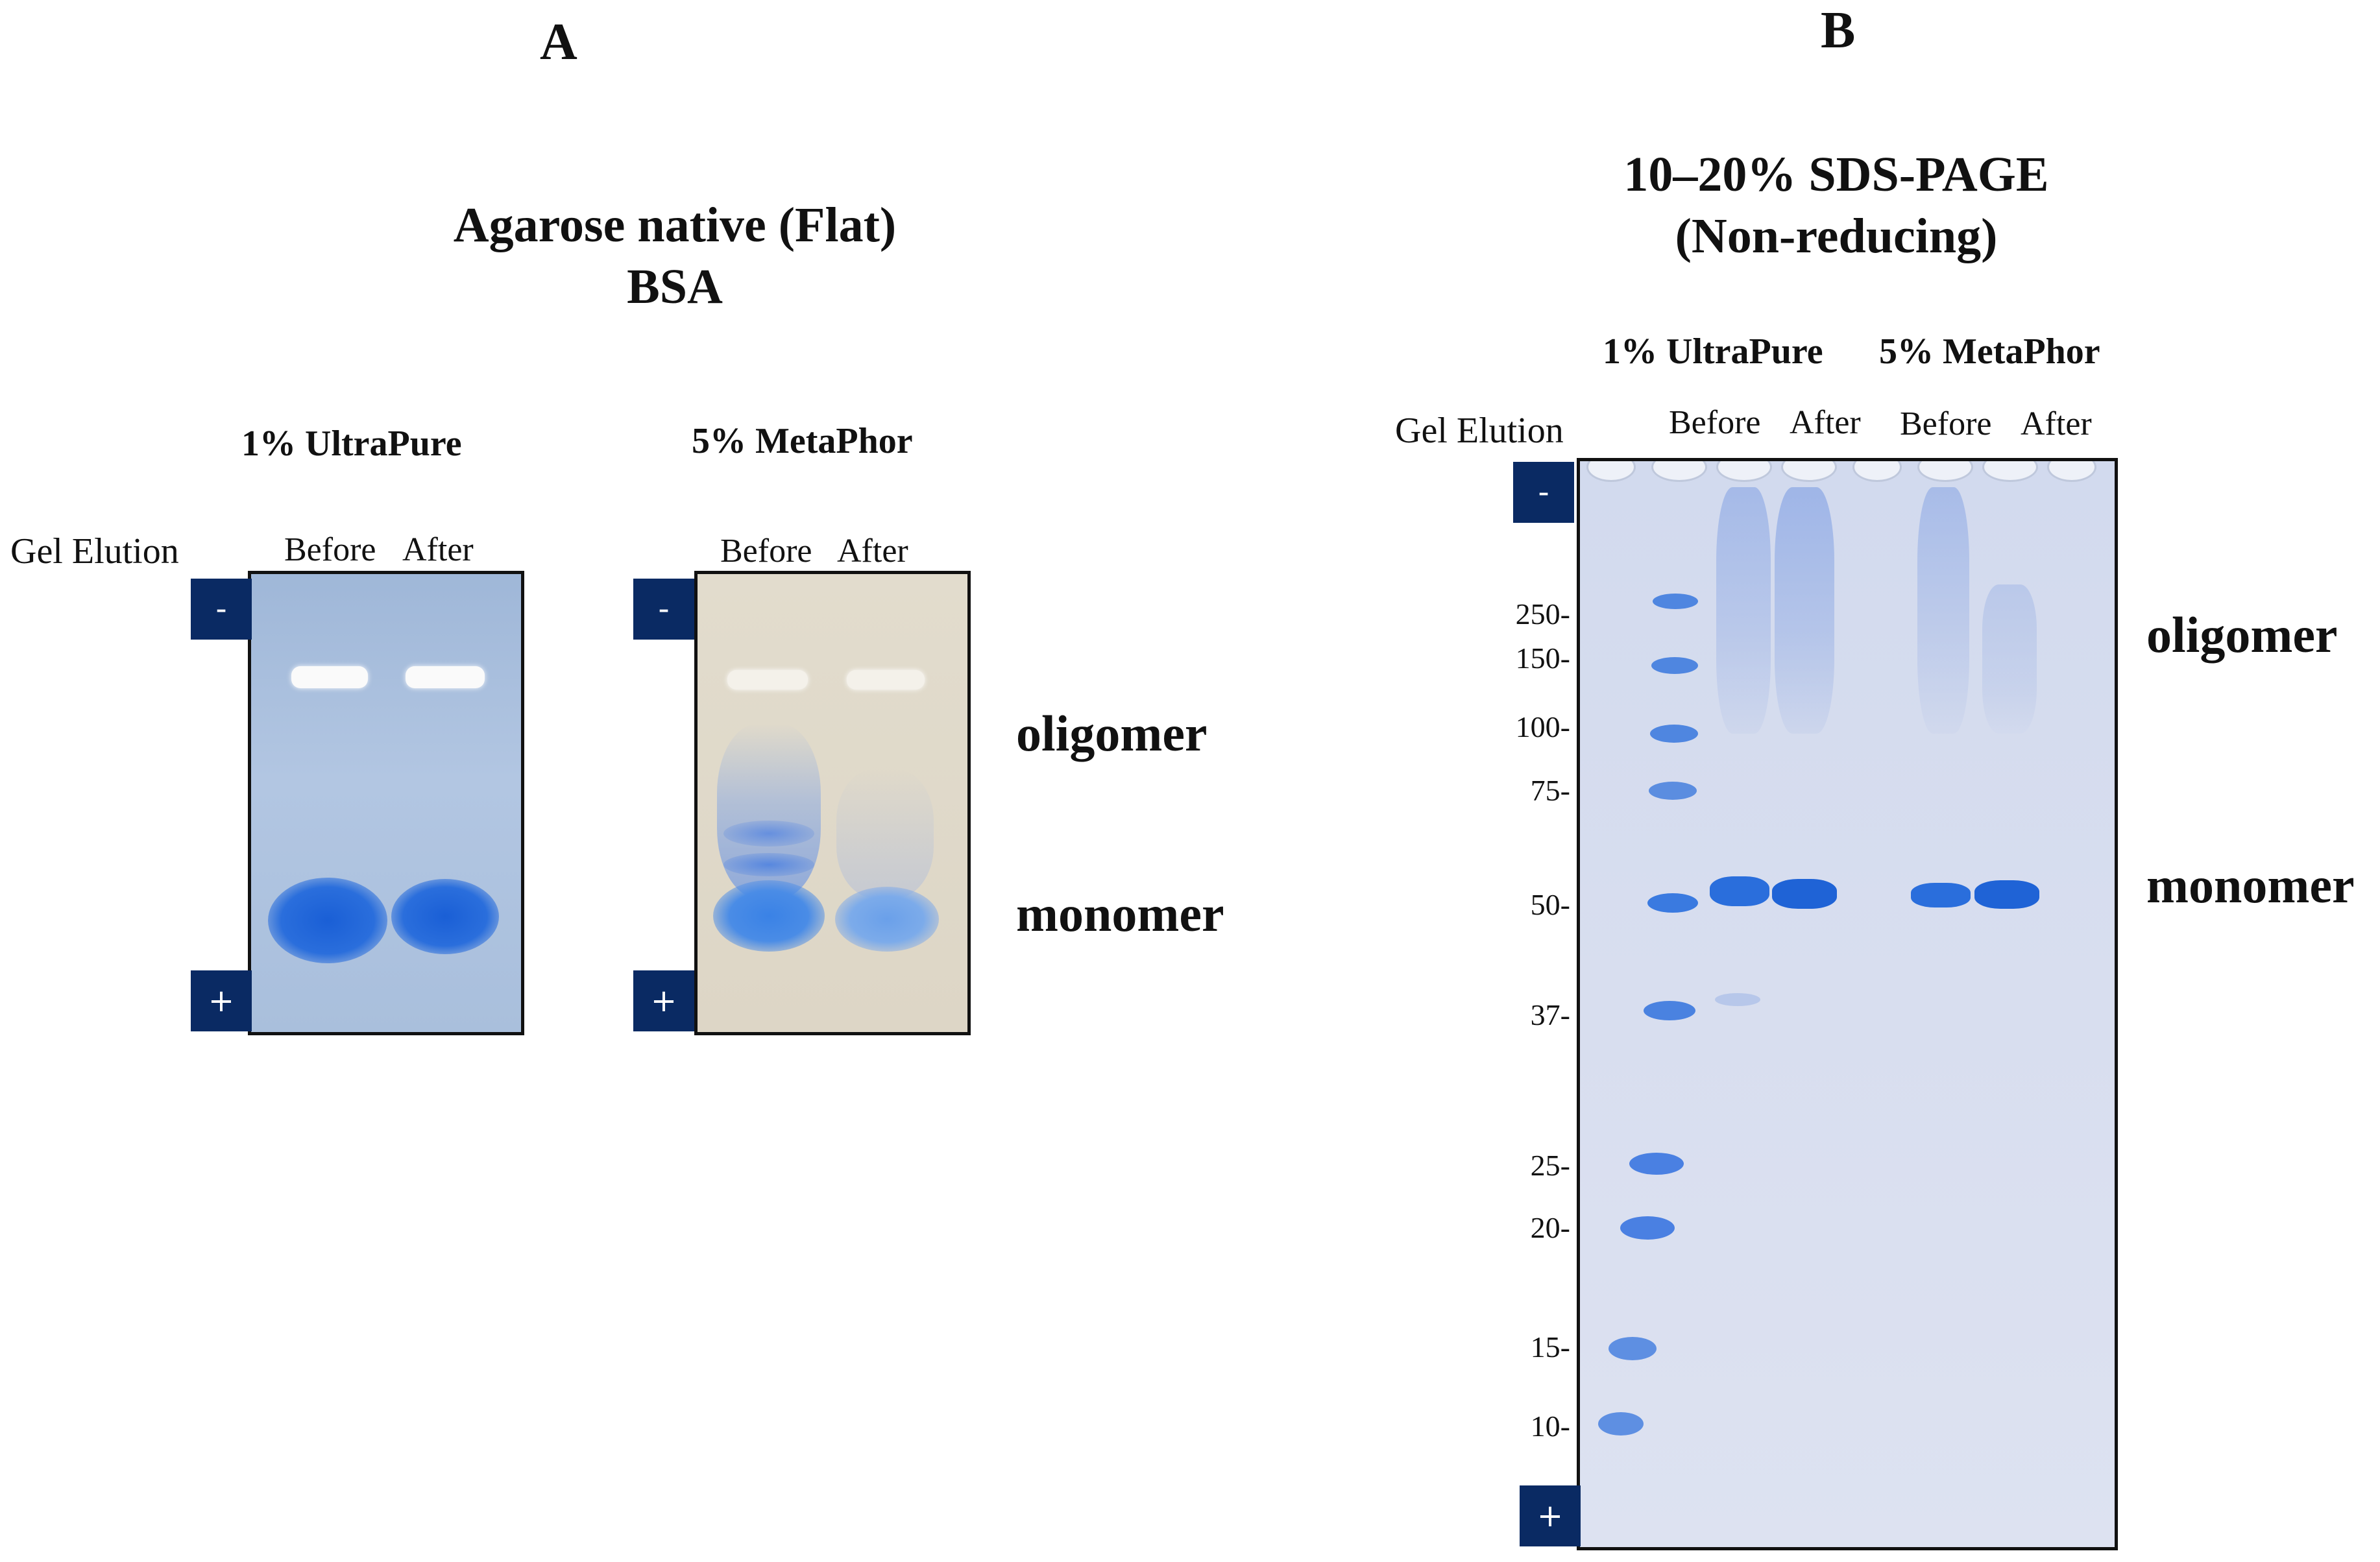 This screenshot has width=2380, height=1562. What do you see at coordinates (675, 225) in the screenshot?
I see `panel-a-title-line1: Agarose native (Flat)` at bounding box center [675, 225].